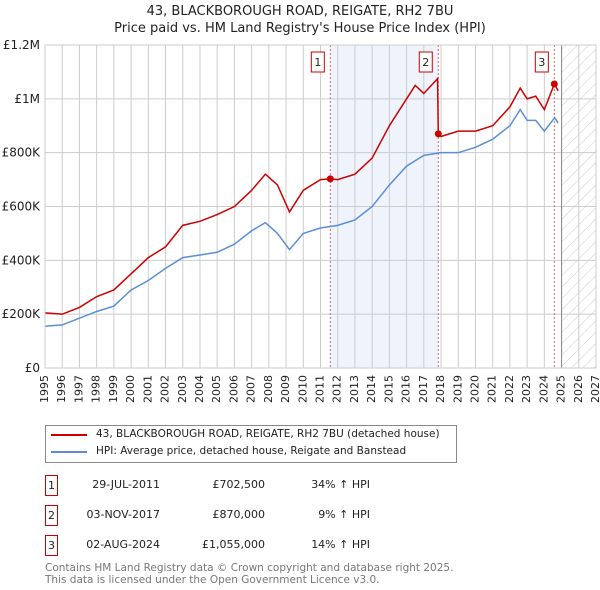  I want to click on x-tick-label: 2018, so click(440, 389).